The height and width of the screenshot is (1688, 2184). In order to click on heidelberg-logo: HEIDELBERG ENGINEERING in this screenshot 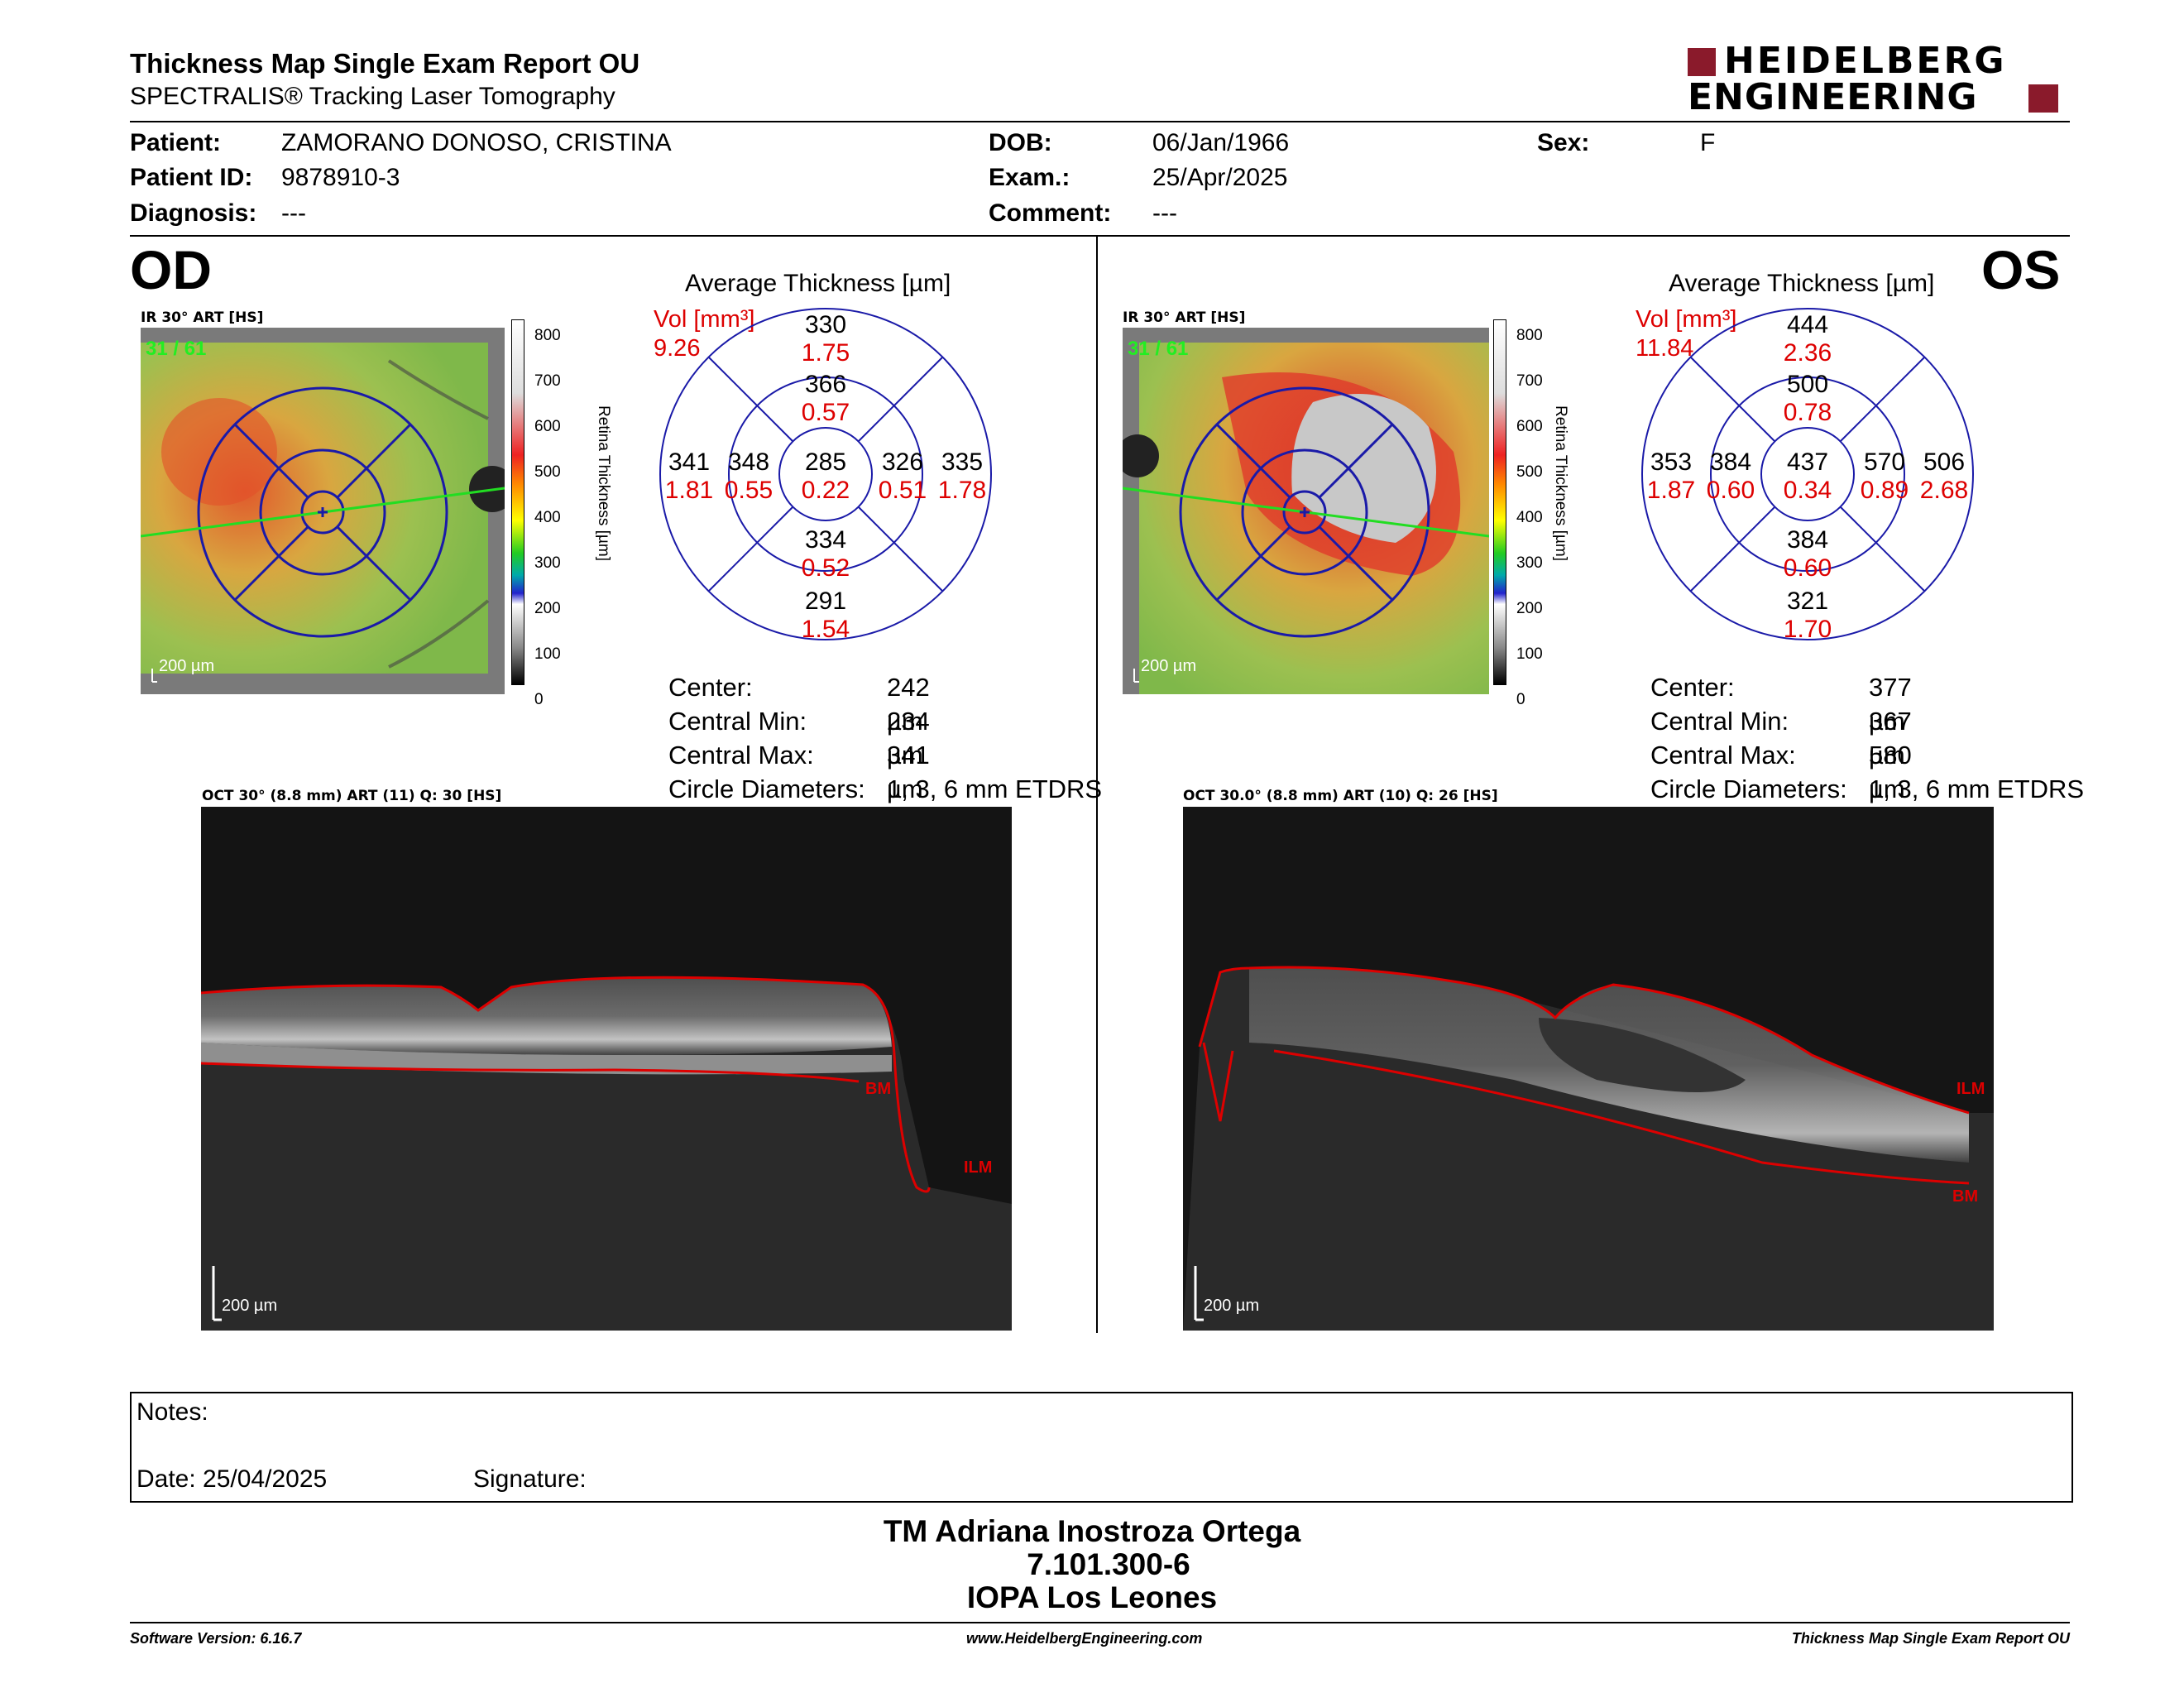, I will do `click(1878, 78)`.